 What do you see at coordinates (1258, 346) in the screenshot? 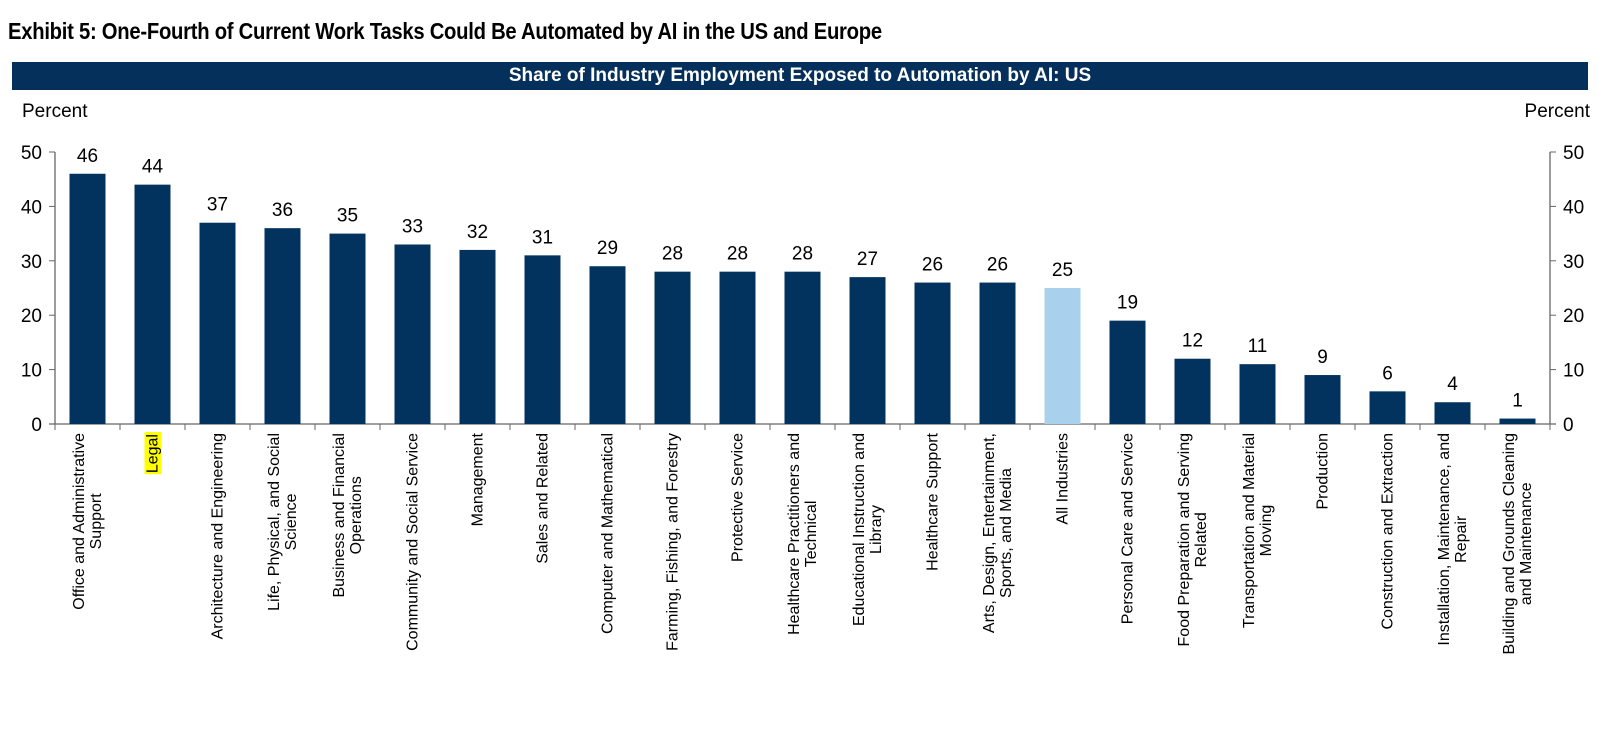
I see `data-label: 11` at bounding box center [1258, 346].